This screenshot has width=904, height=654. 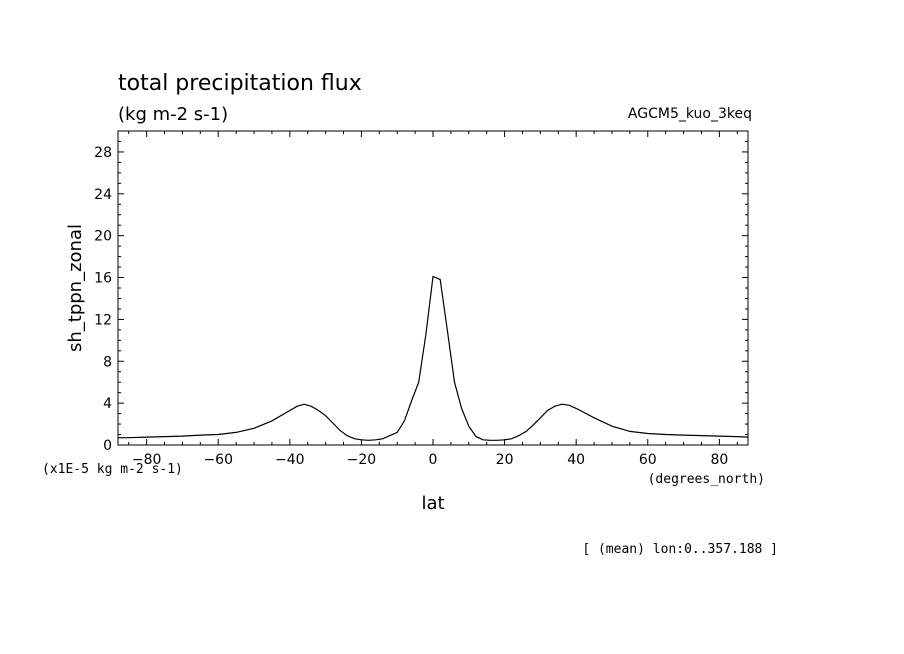 I want to click on x-tick-label: −80, so click(x=147, y=460).